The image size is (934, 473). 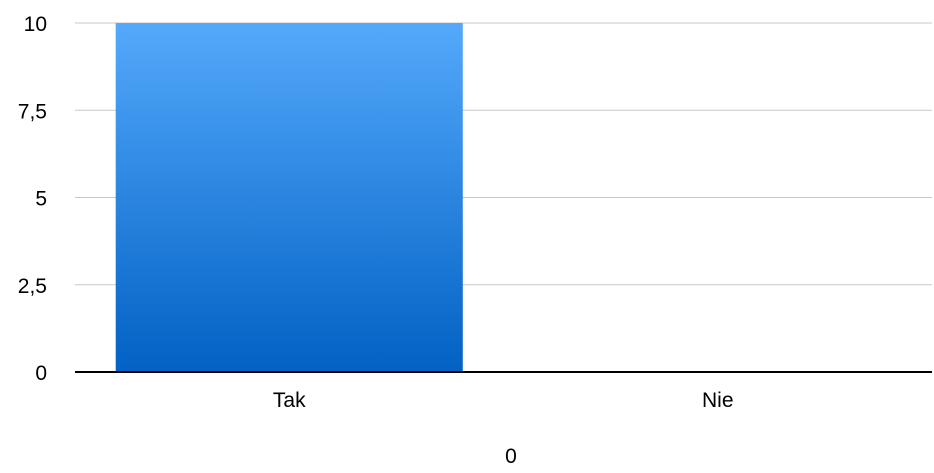 What do you see at coordinates (32, 286) in the screenshot?
I see `y-tick-label: 2,5` at bounding box center [32, 286].